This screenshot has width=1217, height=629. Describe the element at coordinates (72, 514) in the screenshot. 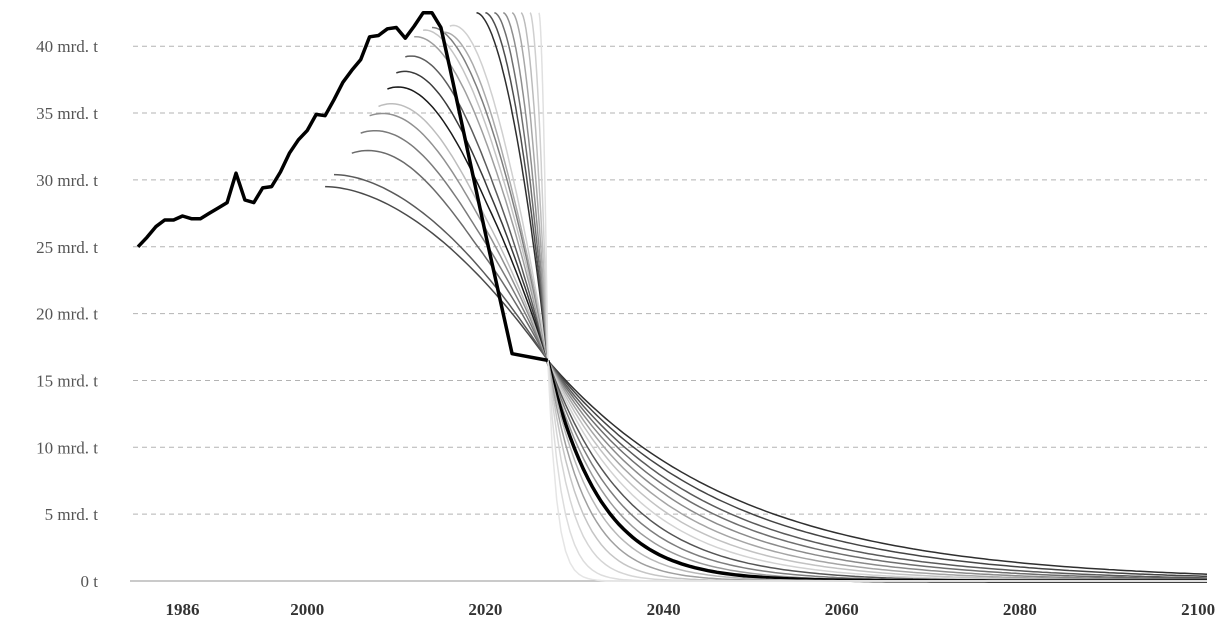

I see `y-tick-label: 5 mrd. t` at that location.